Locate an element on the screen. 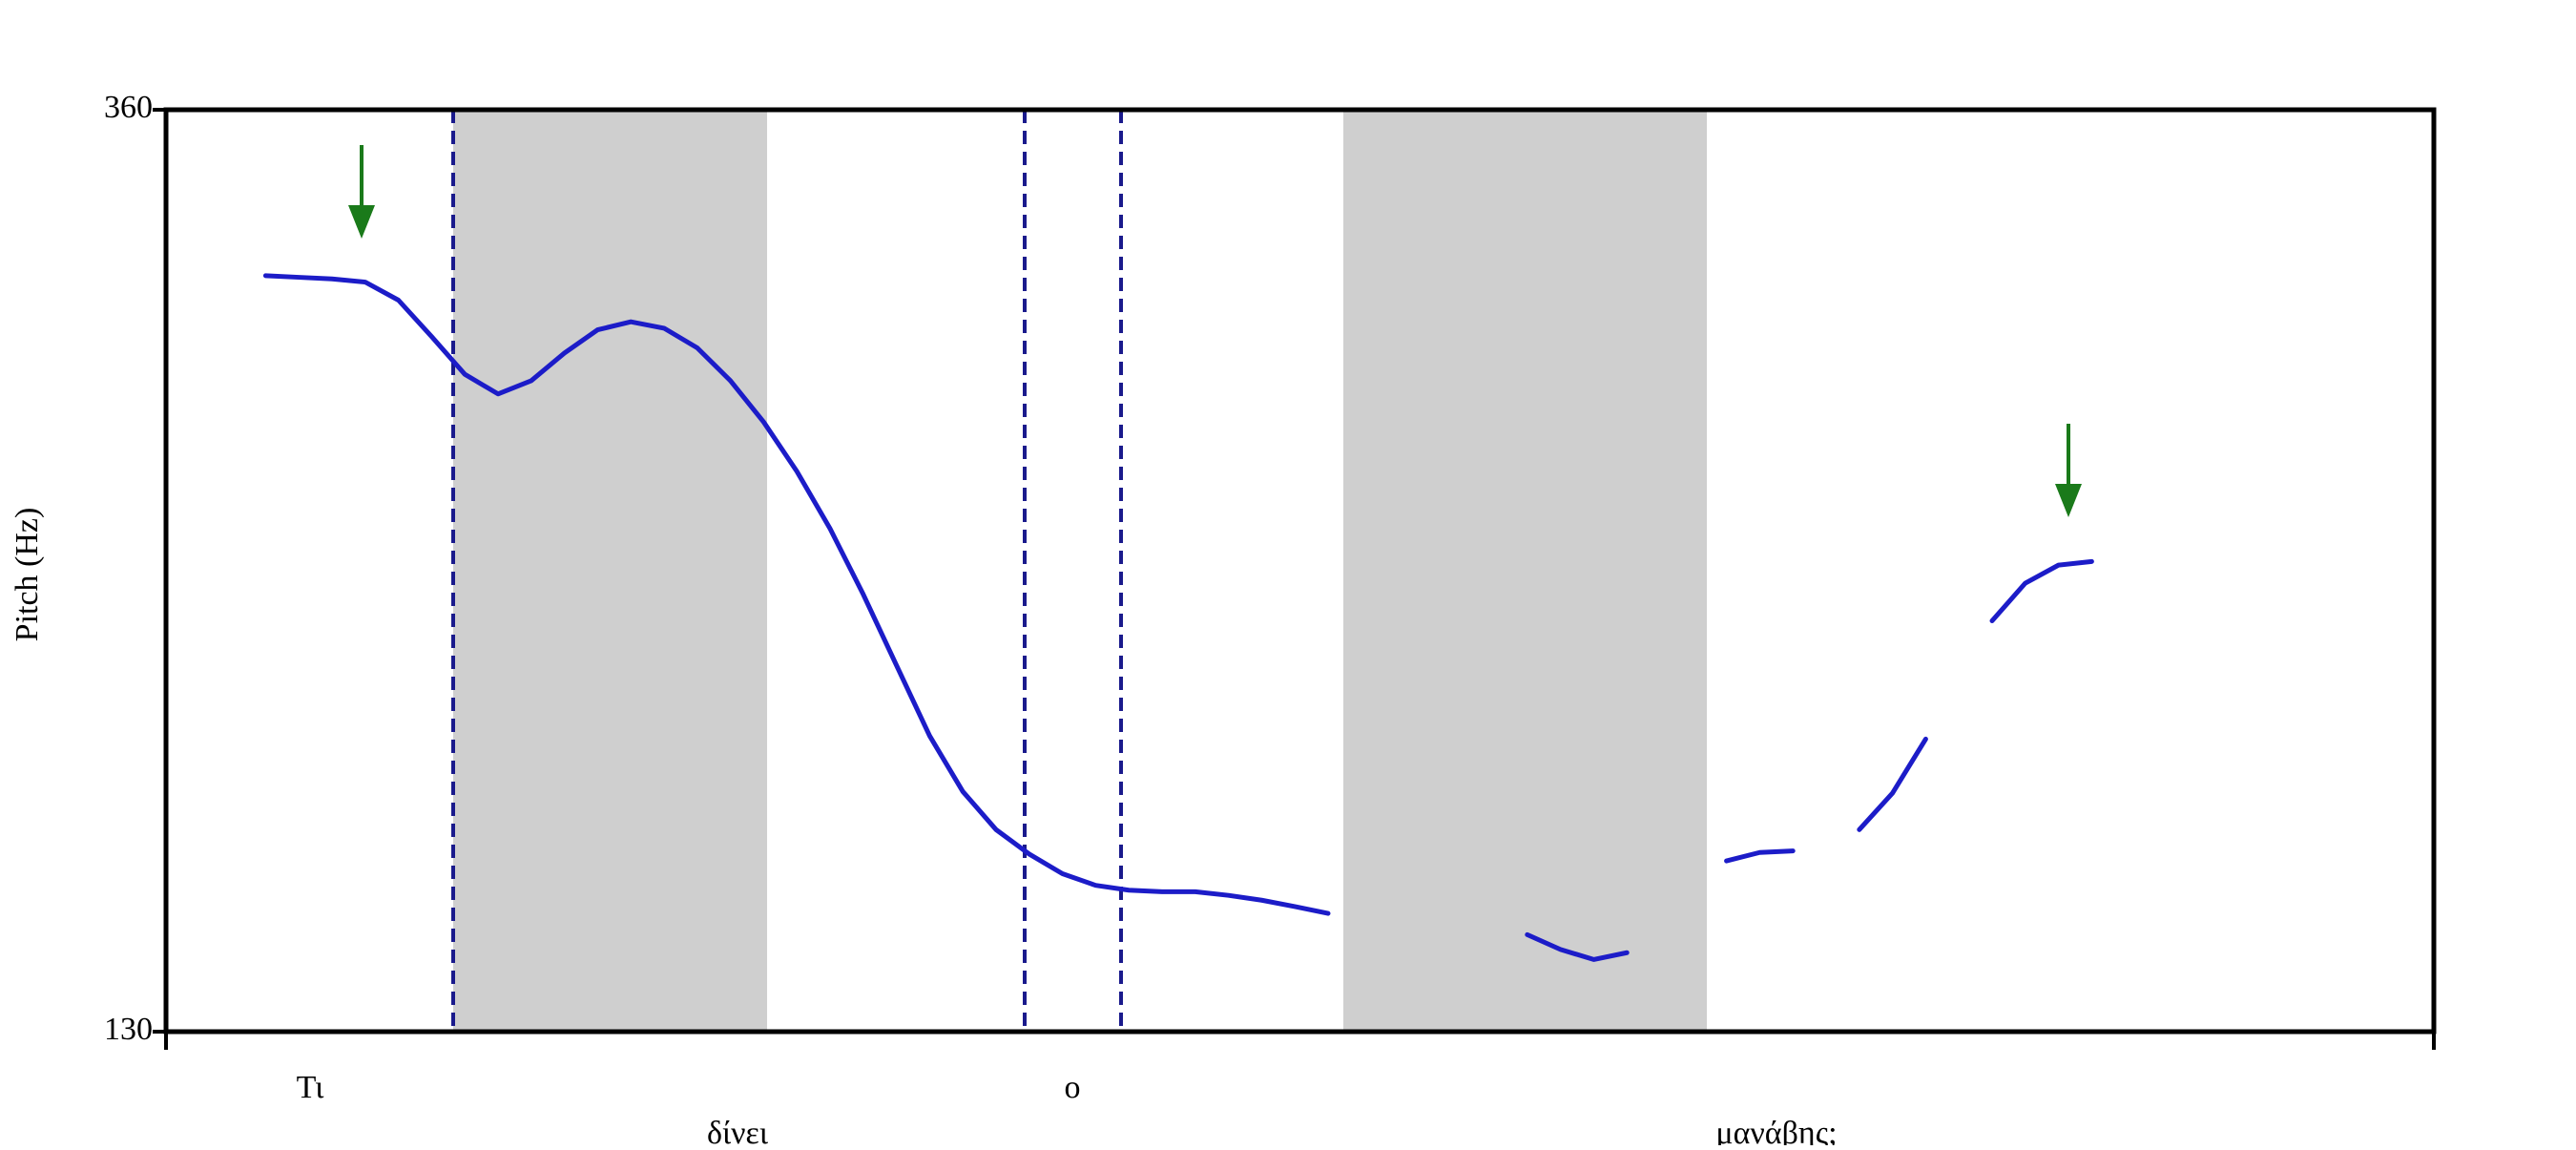  word-label: δίνει is located at coordinates (737, 1130).